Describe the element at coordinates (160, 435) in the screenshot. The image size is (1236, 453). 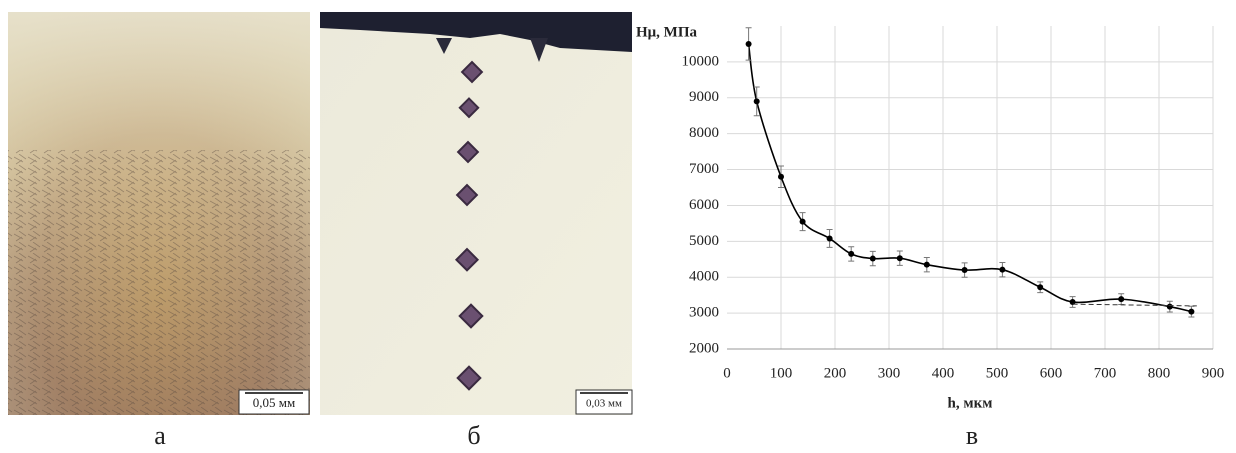
I see `panel-label: а` at that location.